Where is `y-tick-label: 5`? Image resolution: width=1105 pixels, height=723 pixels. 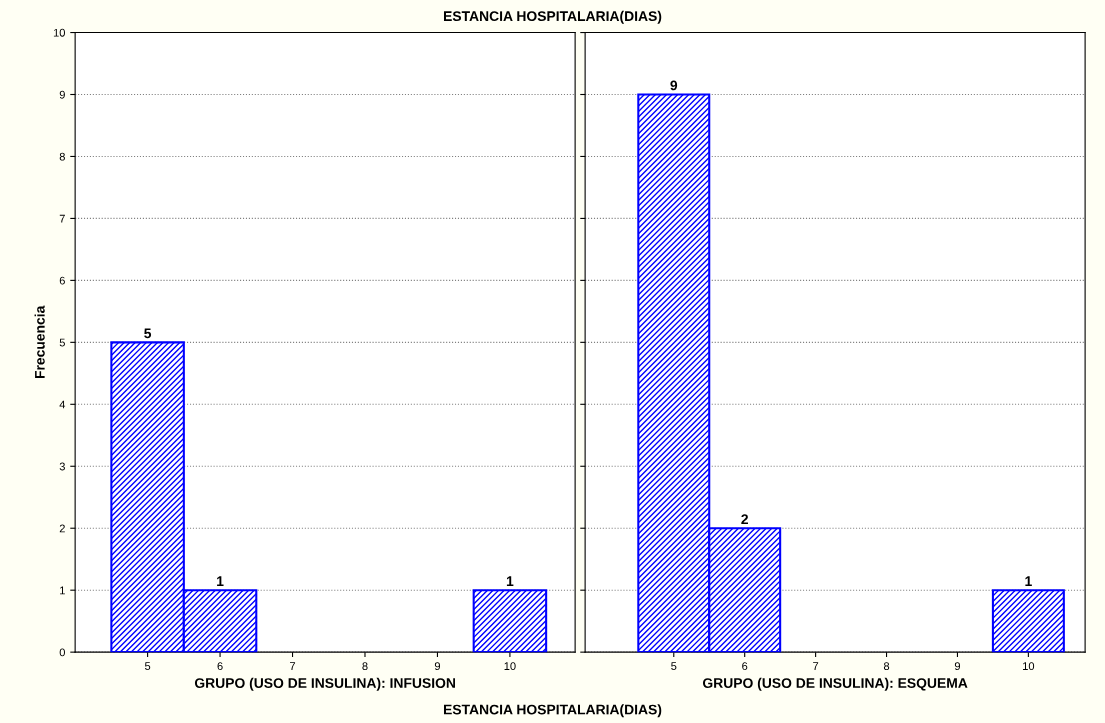
y-tick-label: 5 is located at coordinates (62, 342).